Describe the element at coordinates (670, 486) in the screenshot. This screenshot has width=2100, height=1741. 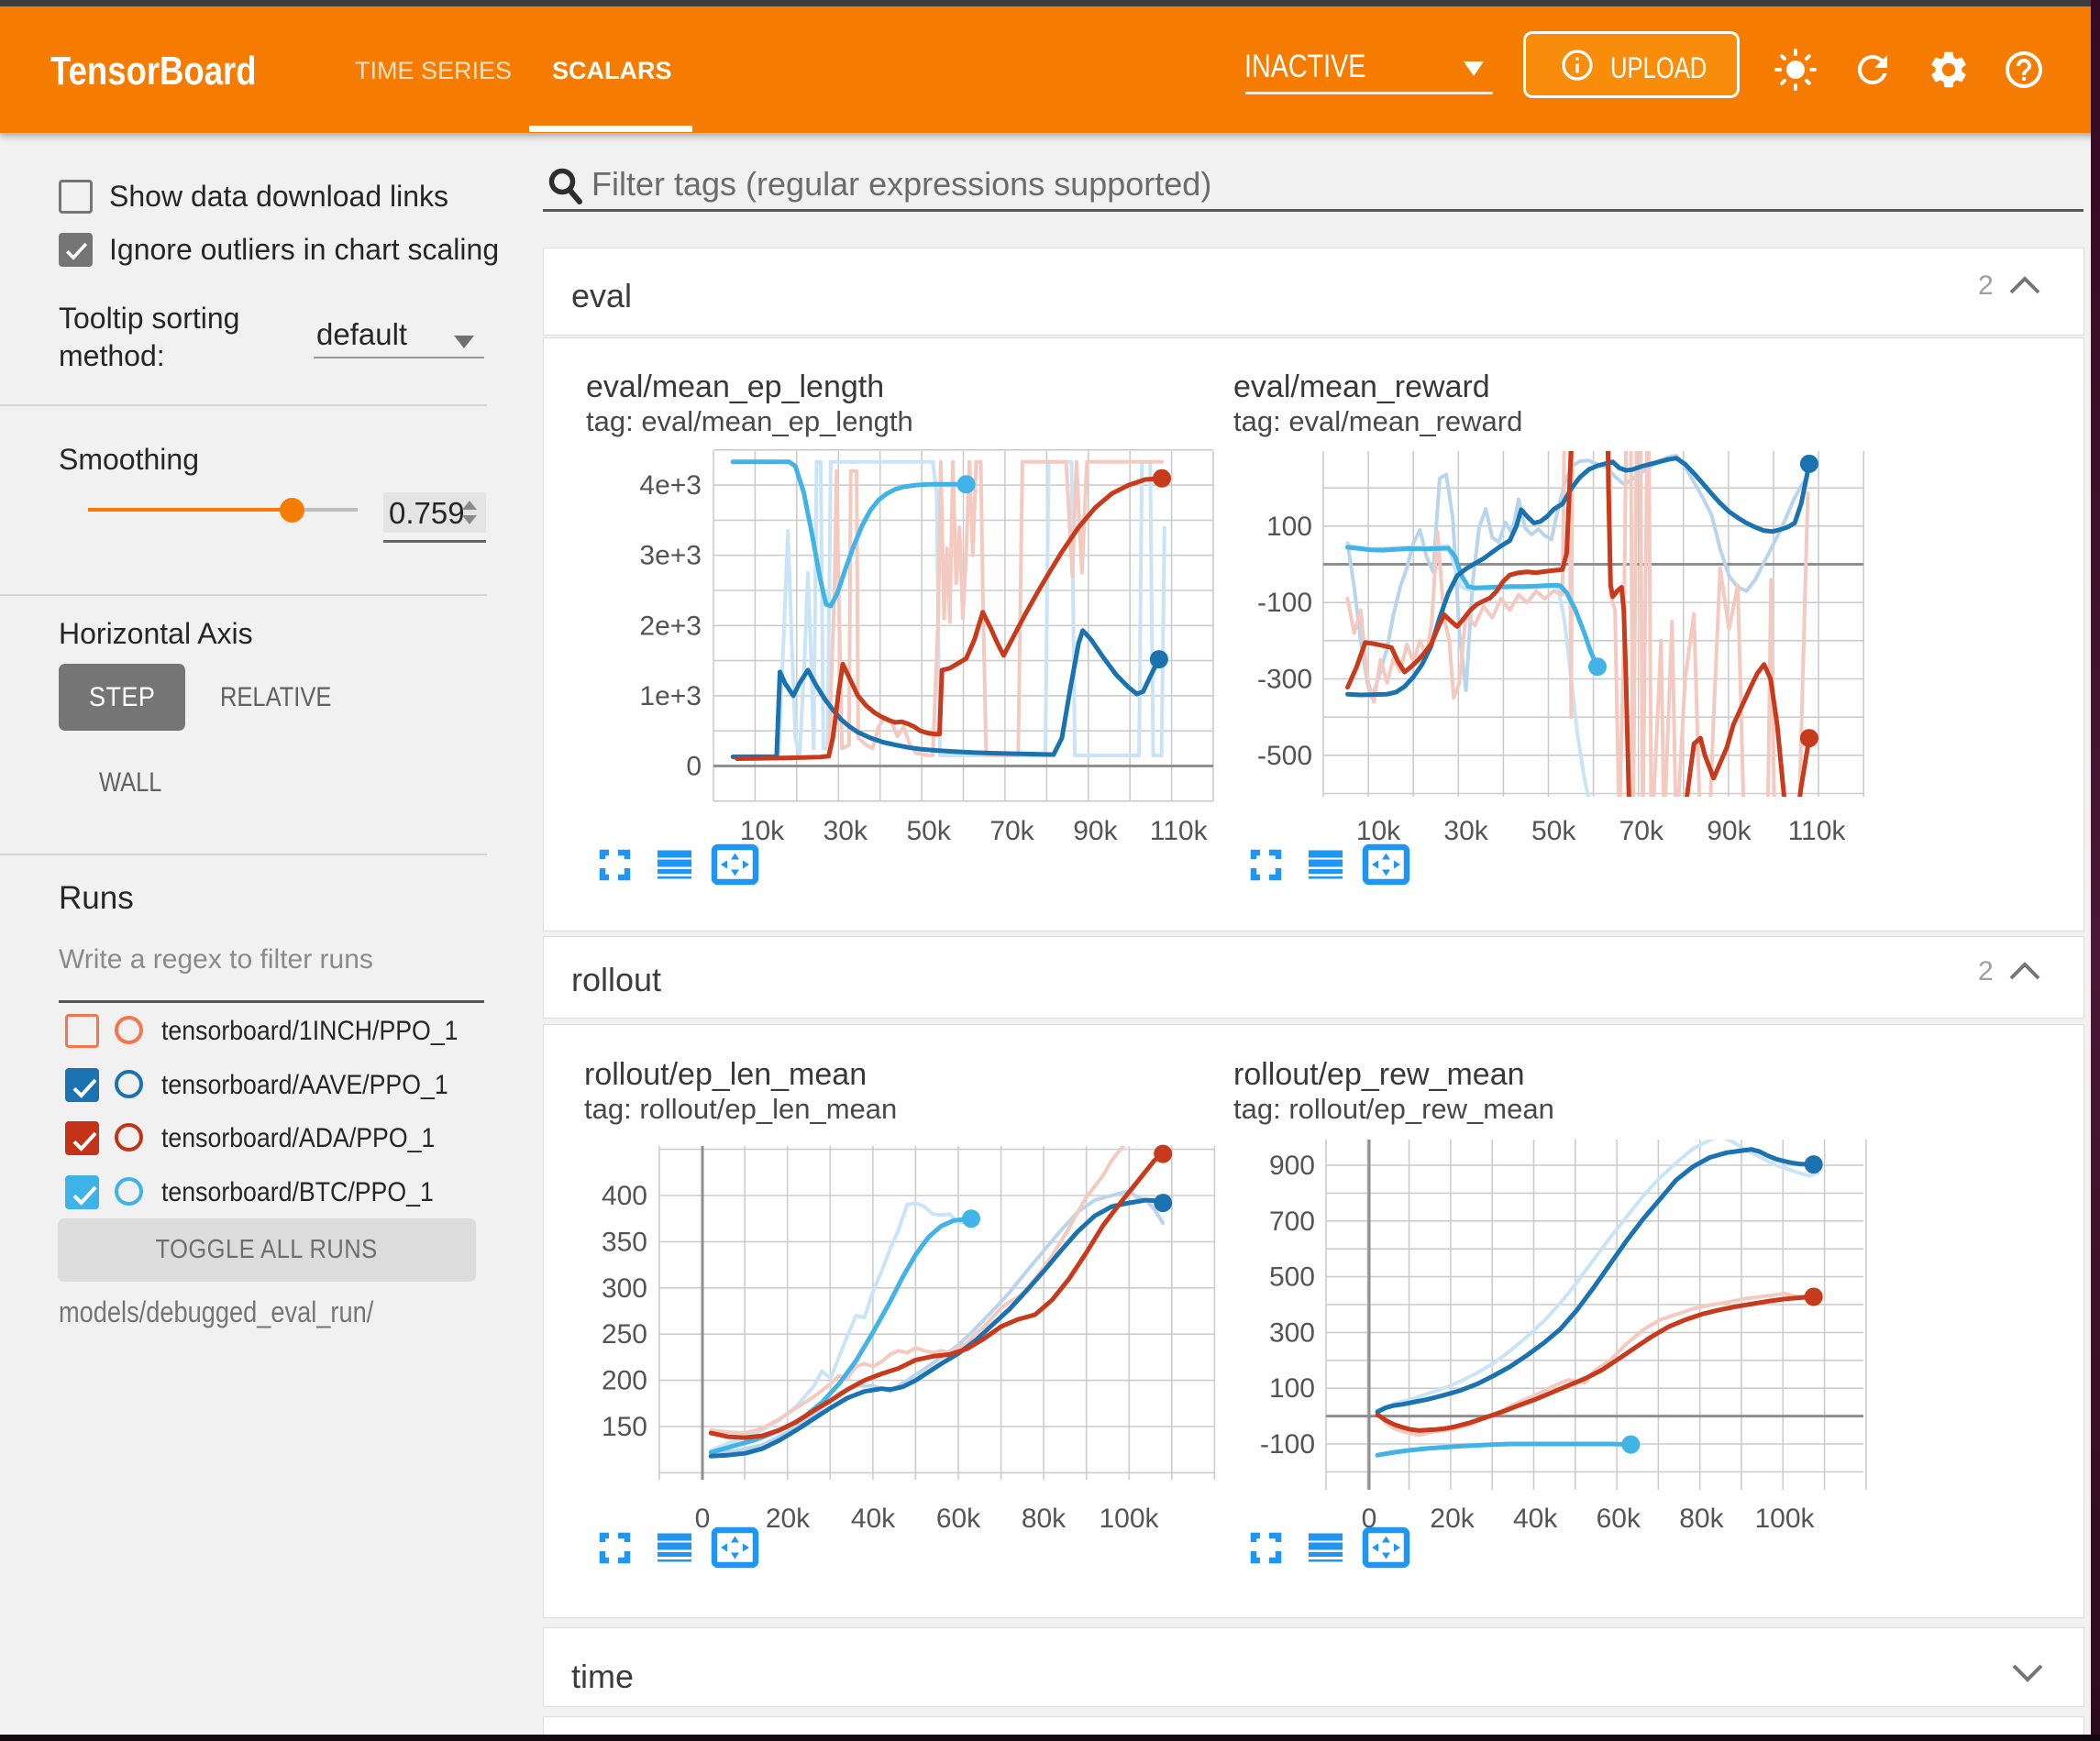
I see `svg-text: 4e+3` at that location.